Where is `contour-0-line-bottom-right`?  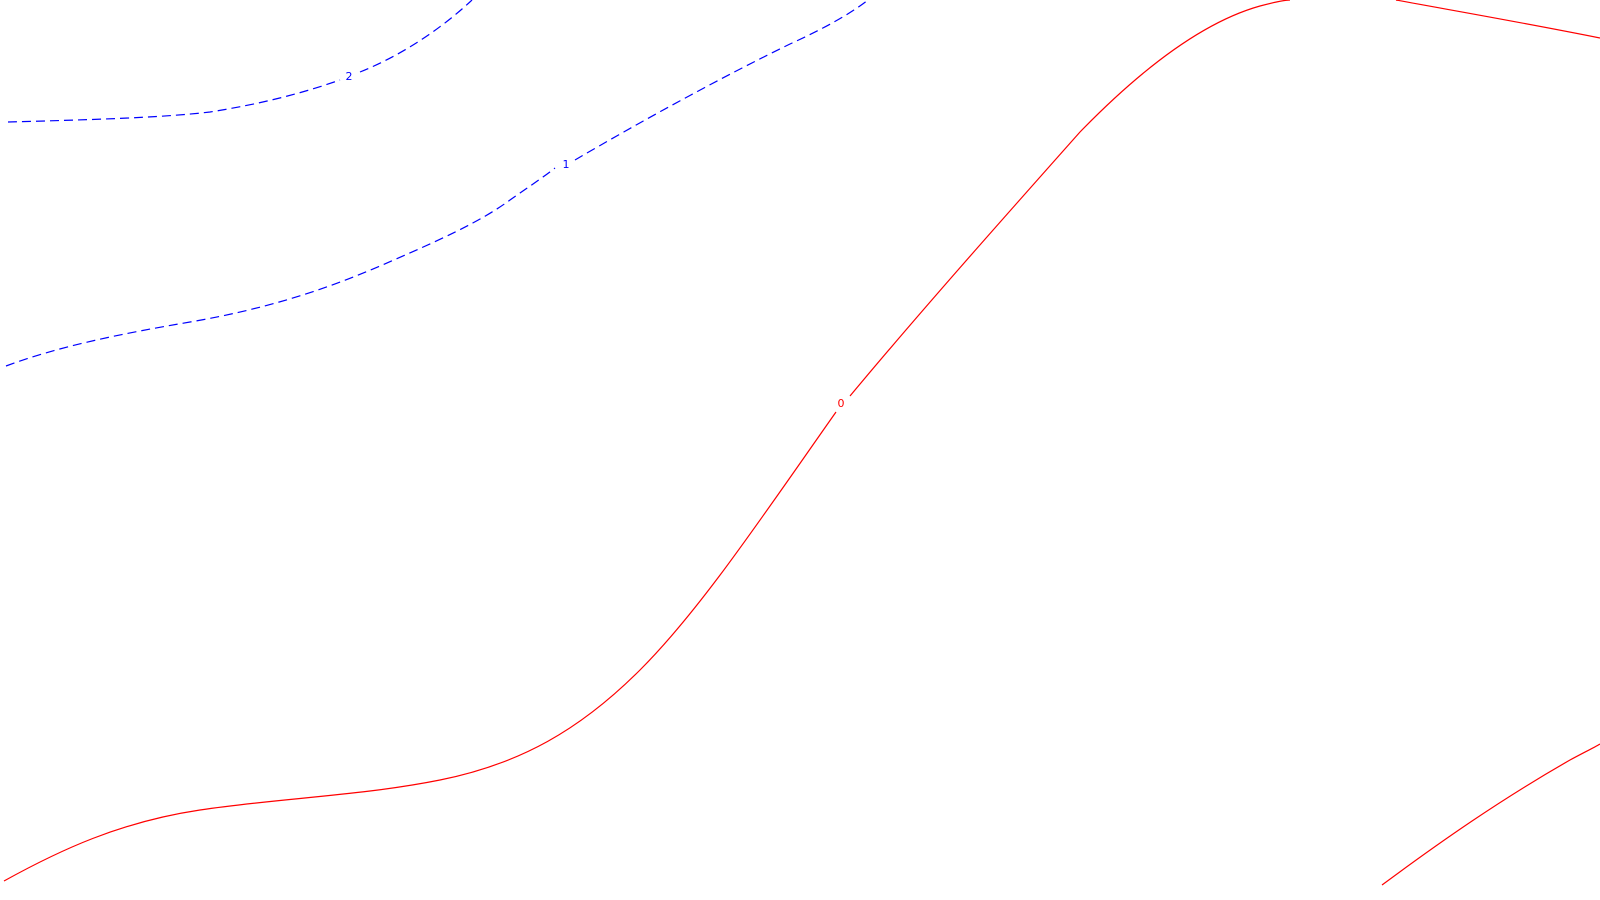
contour-0-line-bottom-right is located at coordinates (1490, 814).